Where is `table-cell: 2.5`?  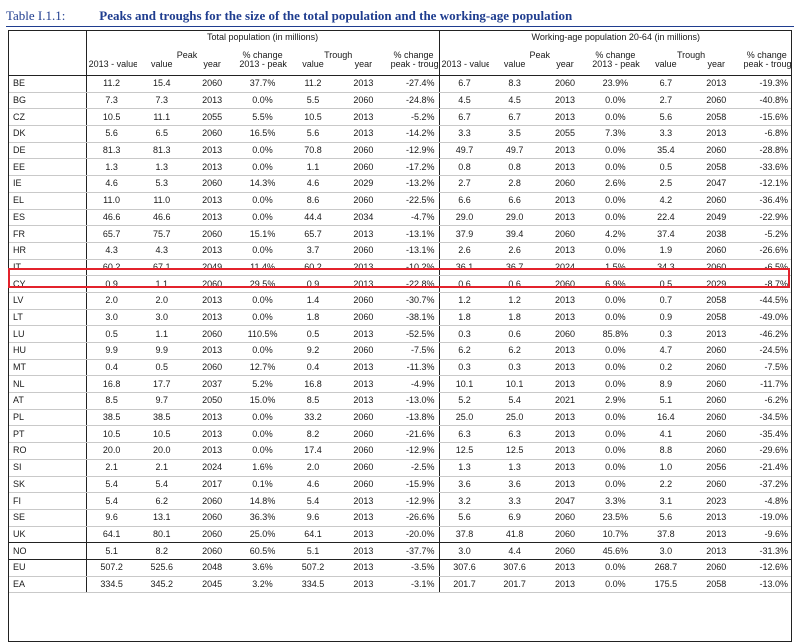 table-cell: 2.5 is located at coordinates (666, 184).